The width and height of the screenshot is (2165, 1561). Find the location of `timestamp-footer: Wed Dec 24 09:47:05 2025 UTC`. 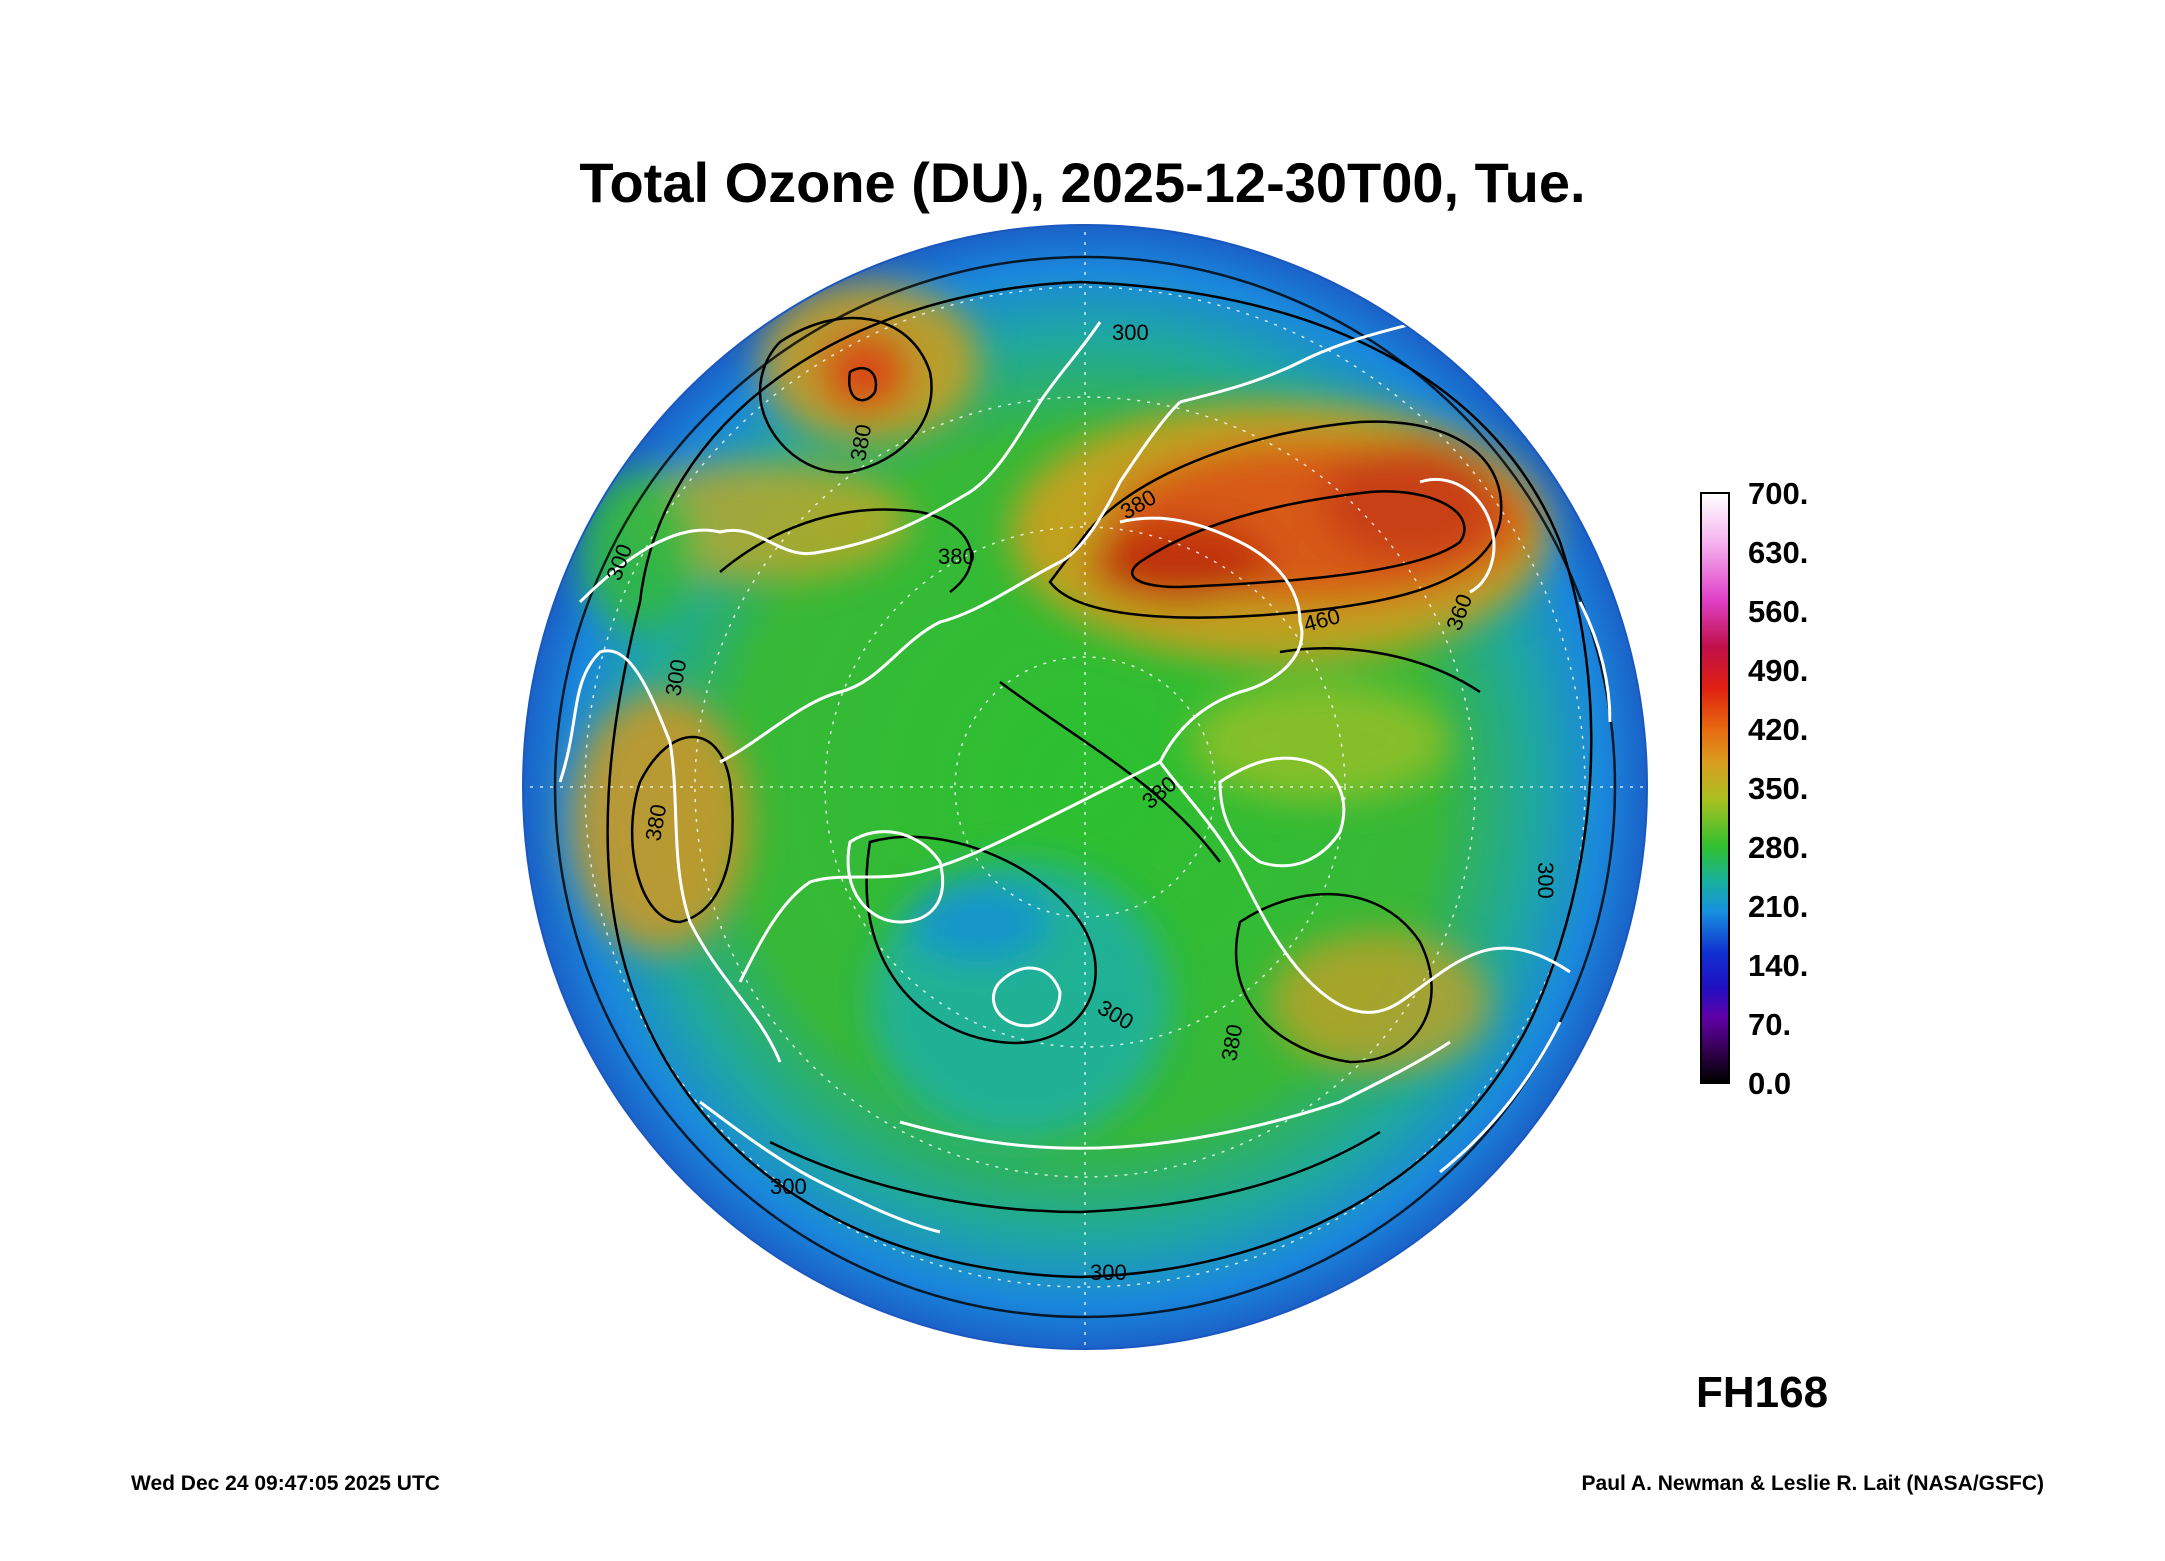

timestamp-footer: Wed Dec 24 09:47:05 2025 UTC is located at coordinates (285, 1483).